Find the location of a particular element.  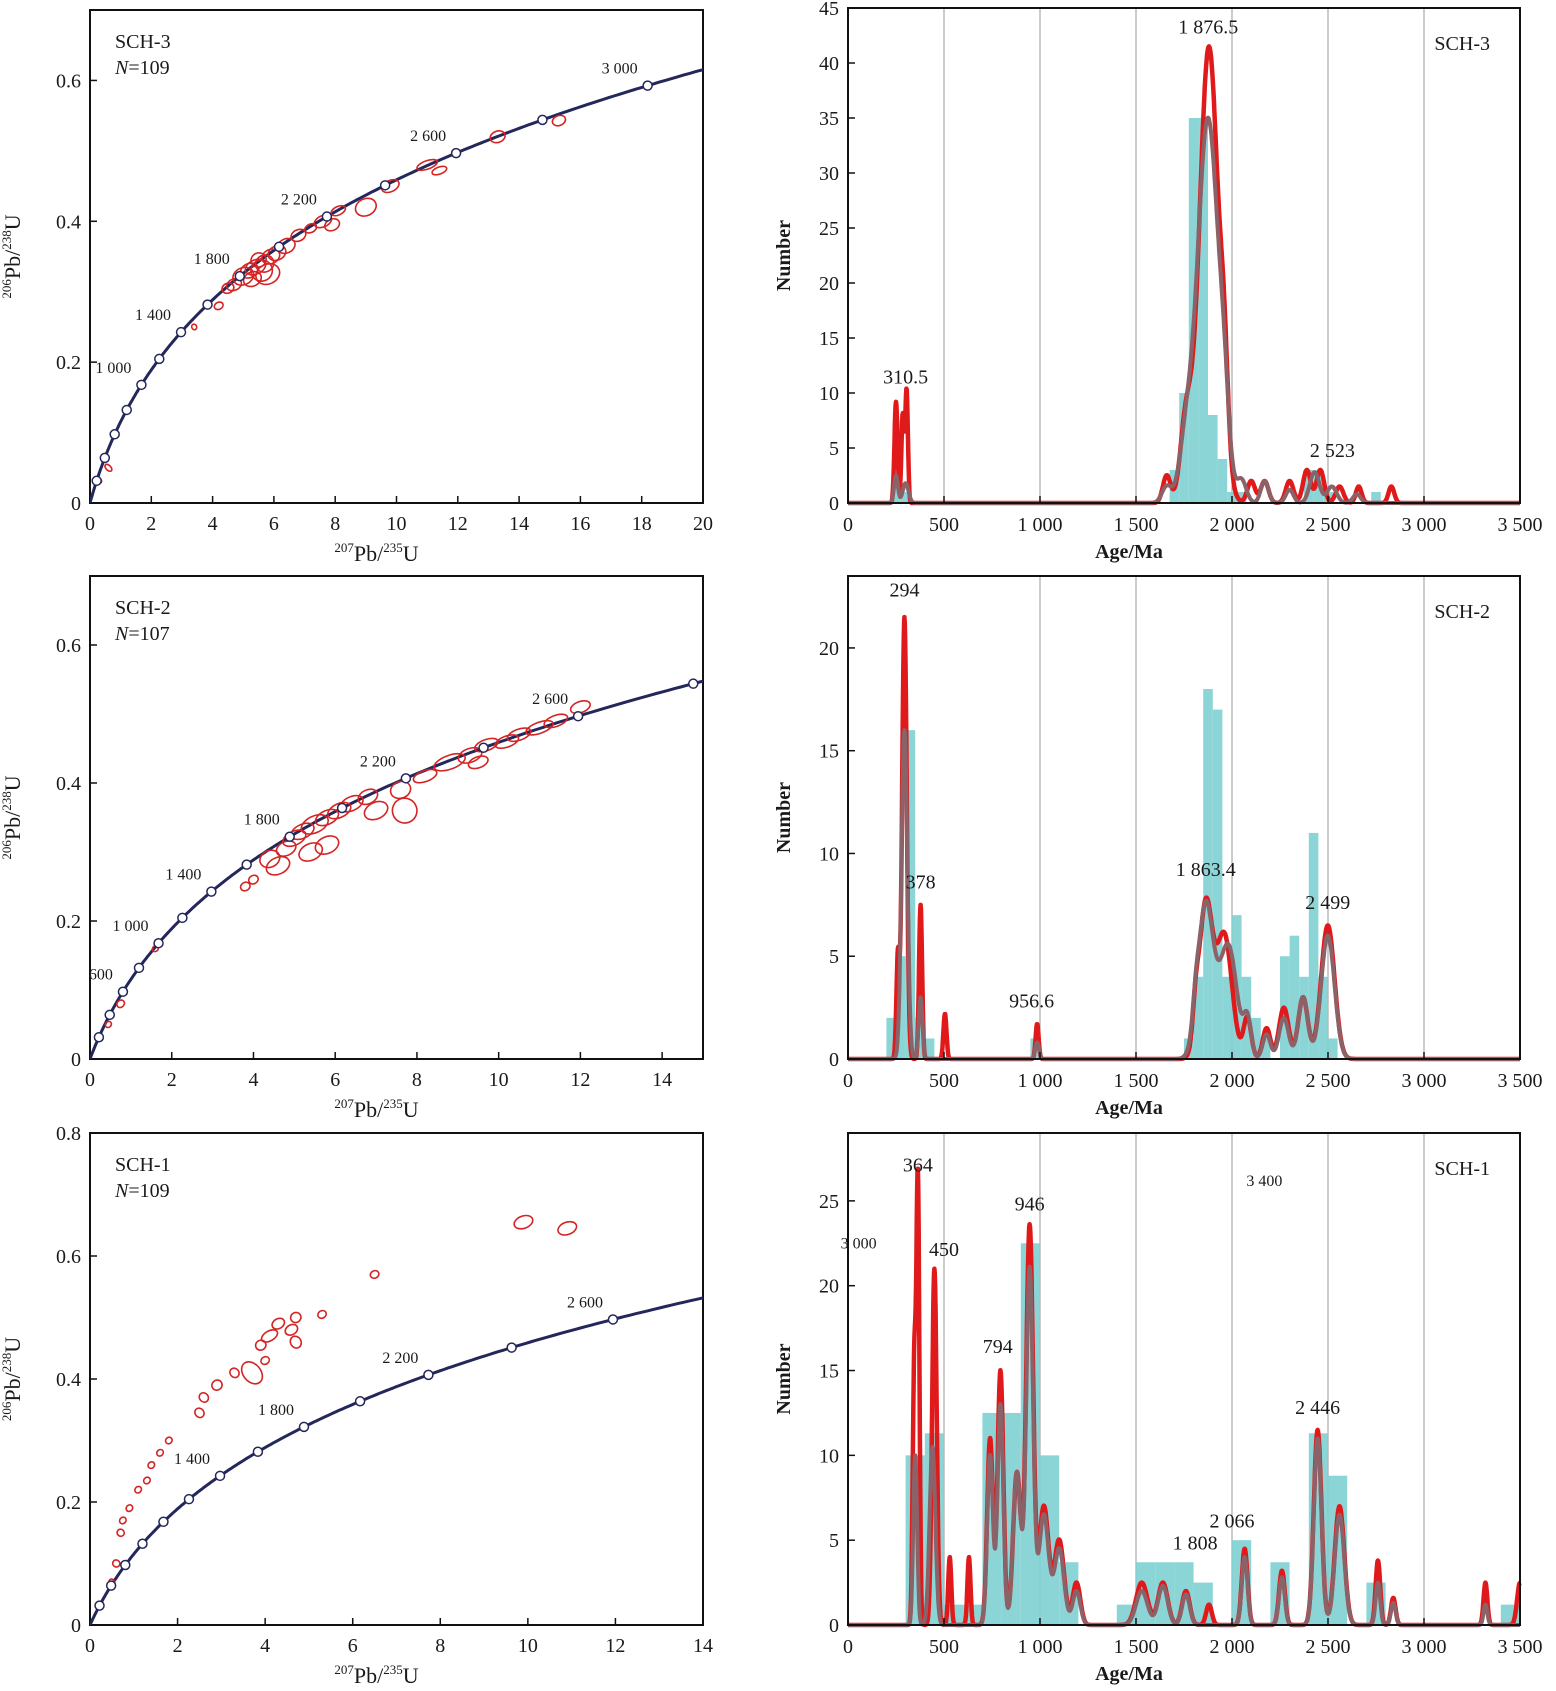

x-tick-label: 1 500 is located at coordinates (1136, 1081).